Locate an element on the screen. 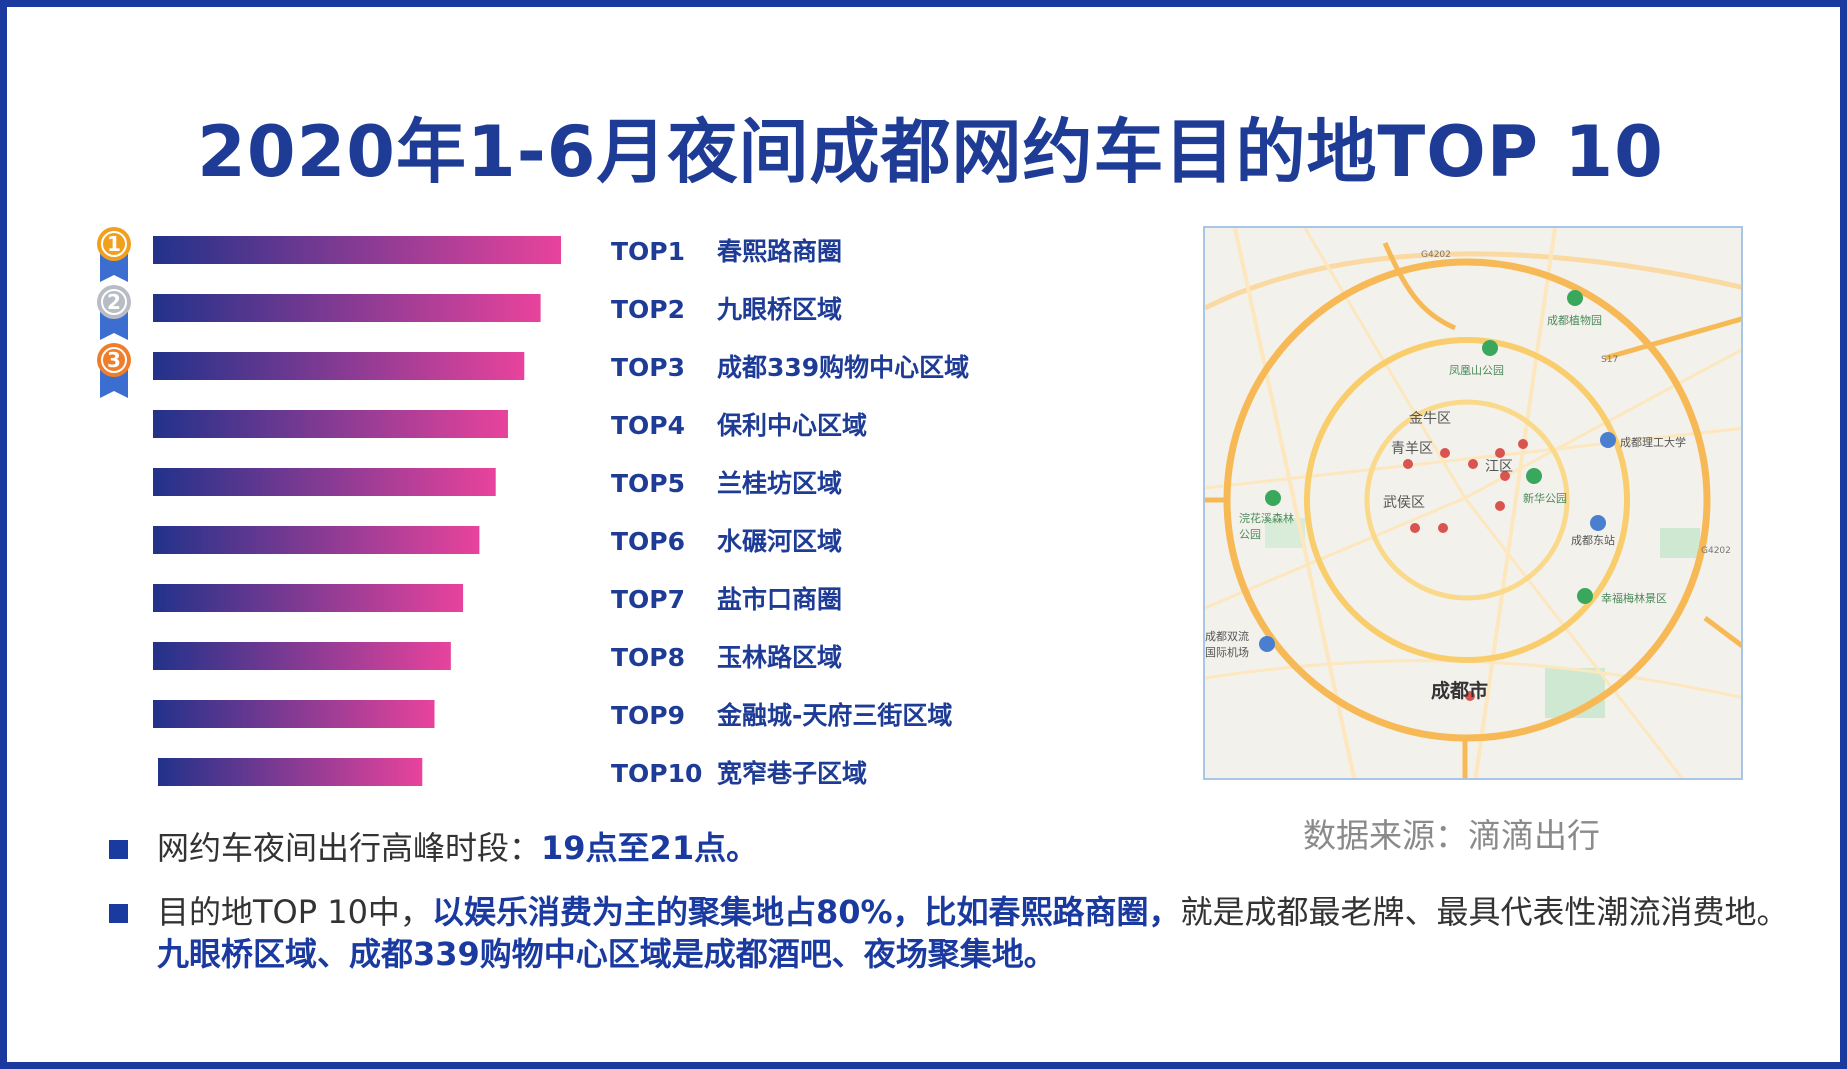 The width and height of the screenshot is (1847, 1069). bar-top4 is located at coordinates (330, 424).